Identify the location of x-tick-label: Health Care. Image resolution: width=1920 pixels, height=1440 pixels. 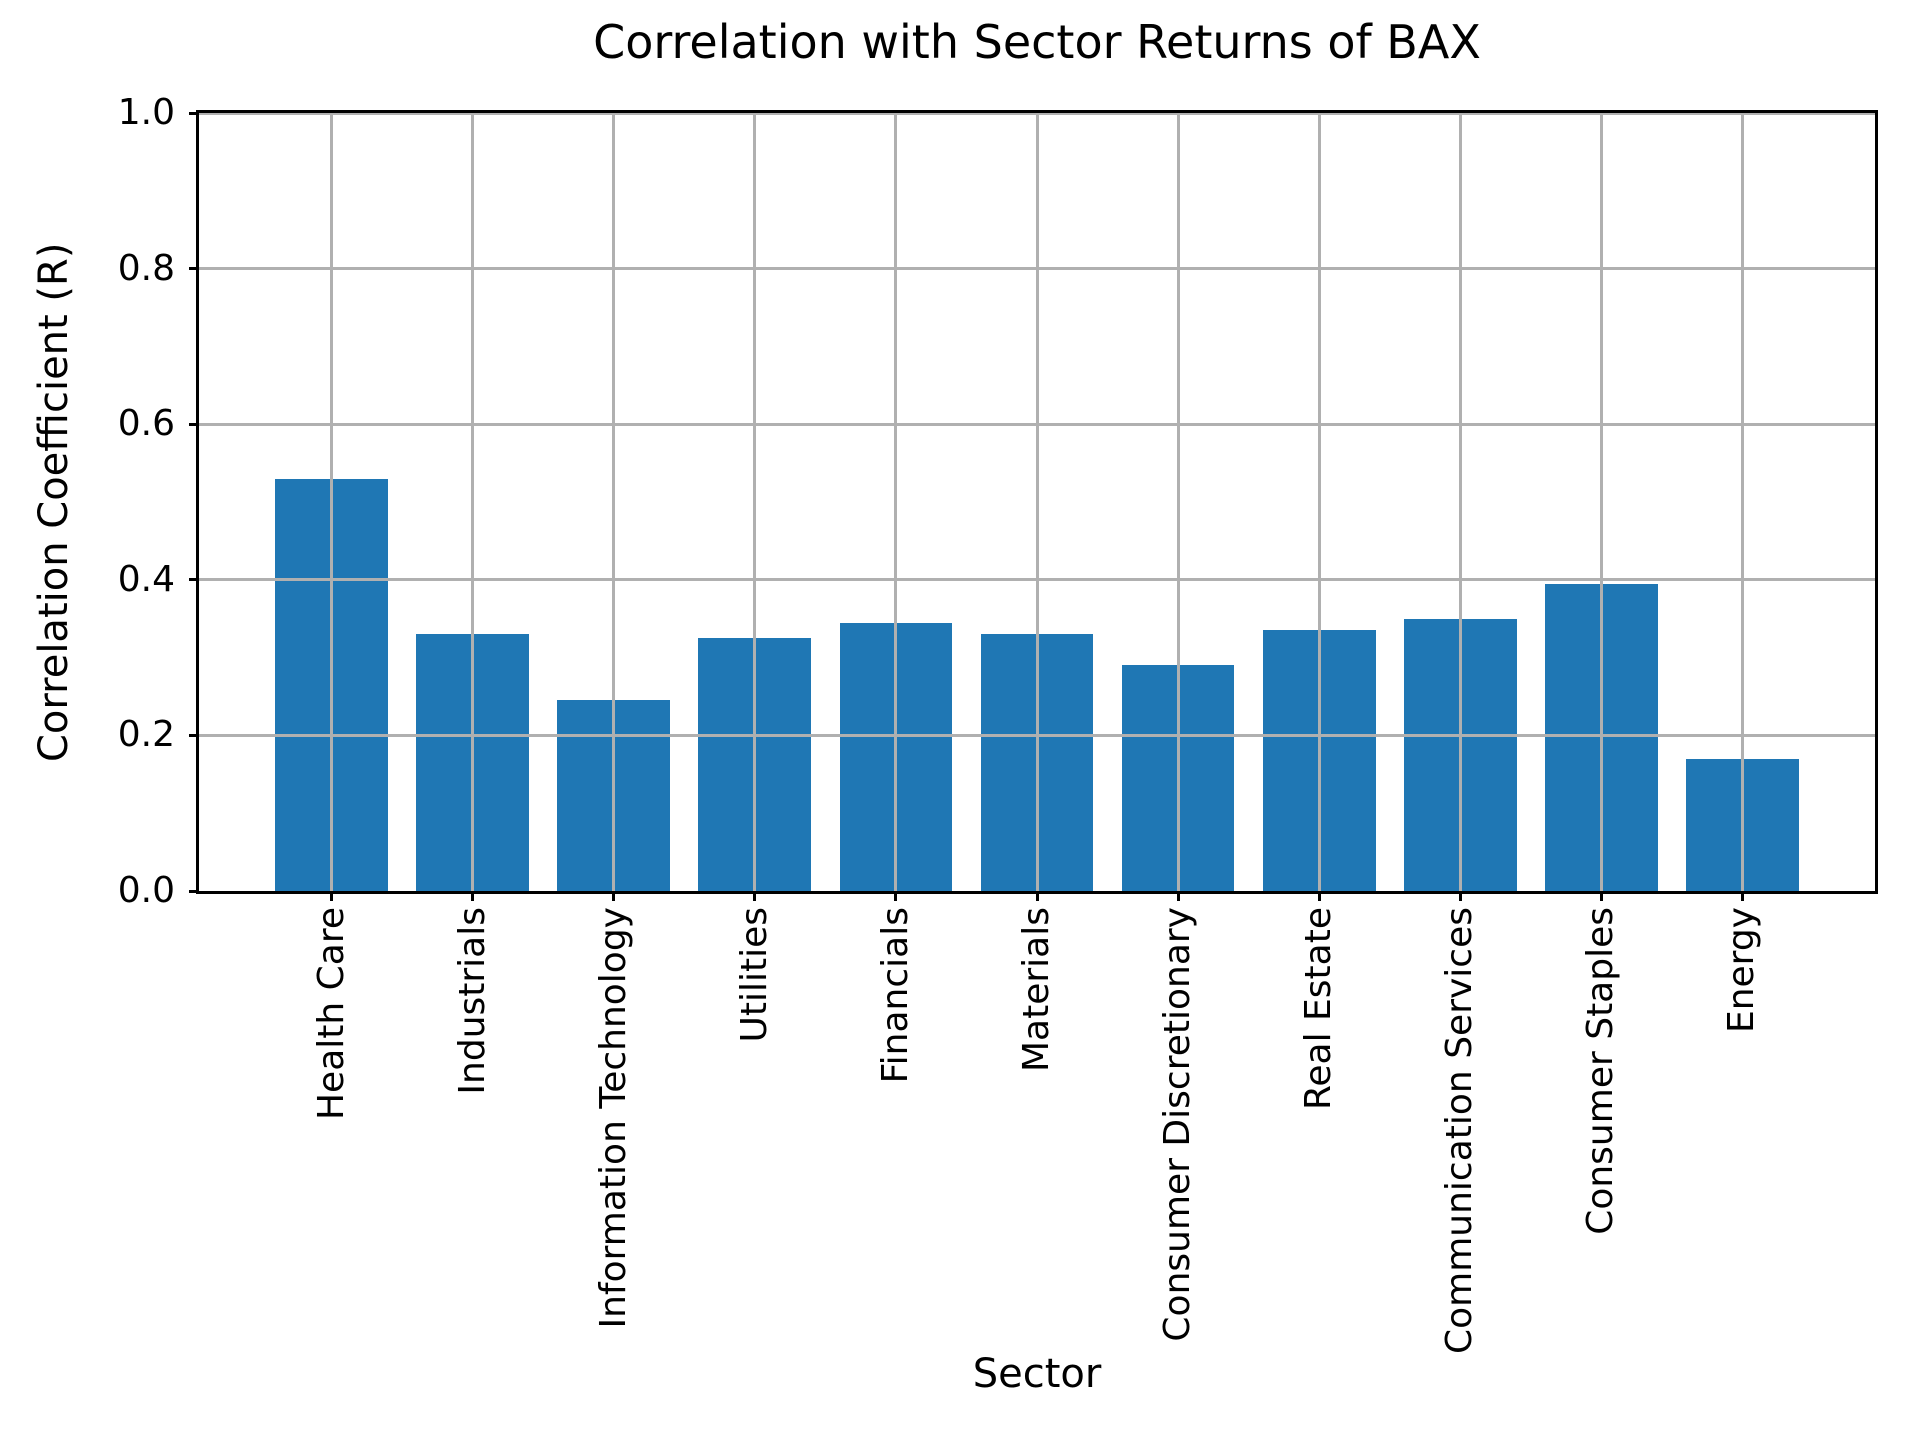
(331, 1014).